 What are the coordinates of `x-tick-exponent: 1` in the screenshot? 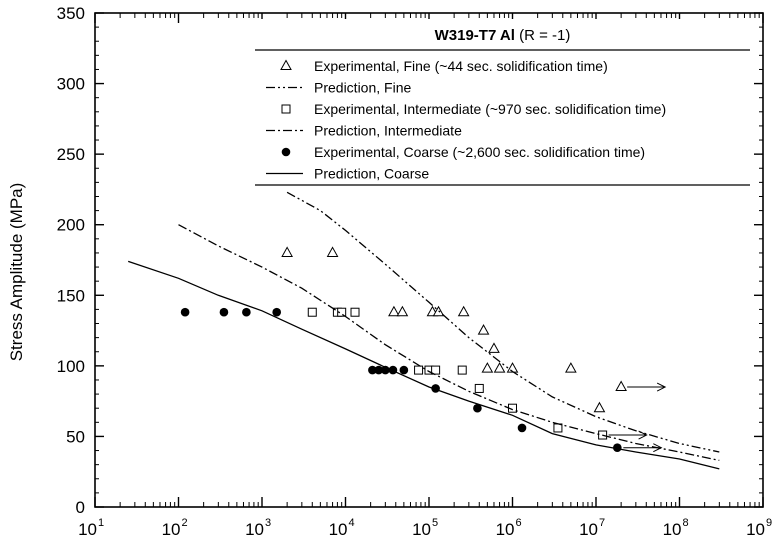 It's located at (101, 523).